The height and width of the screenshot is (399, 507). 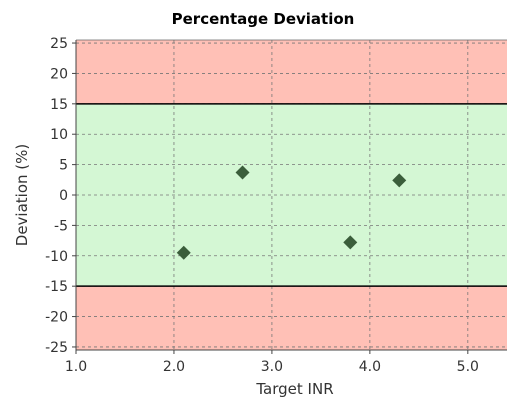 I want to click on y-tick-label: 15, so click(x=59, y=105).